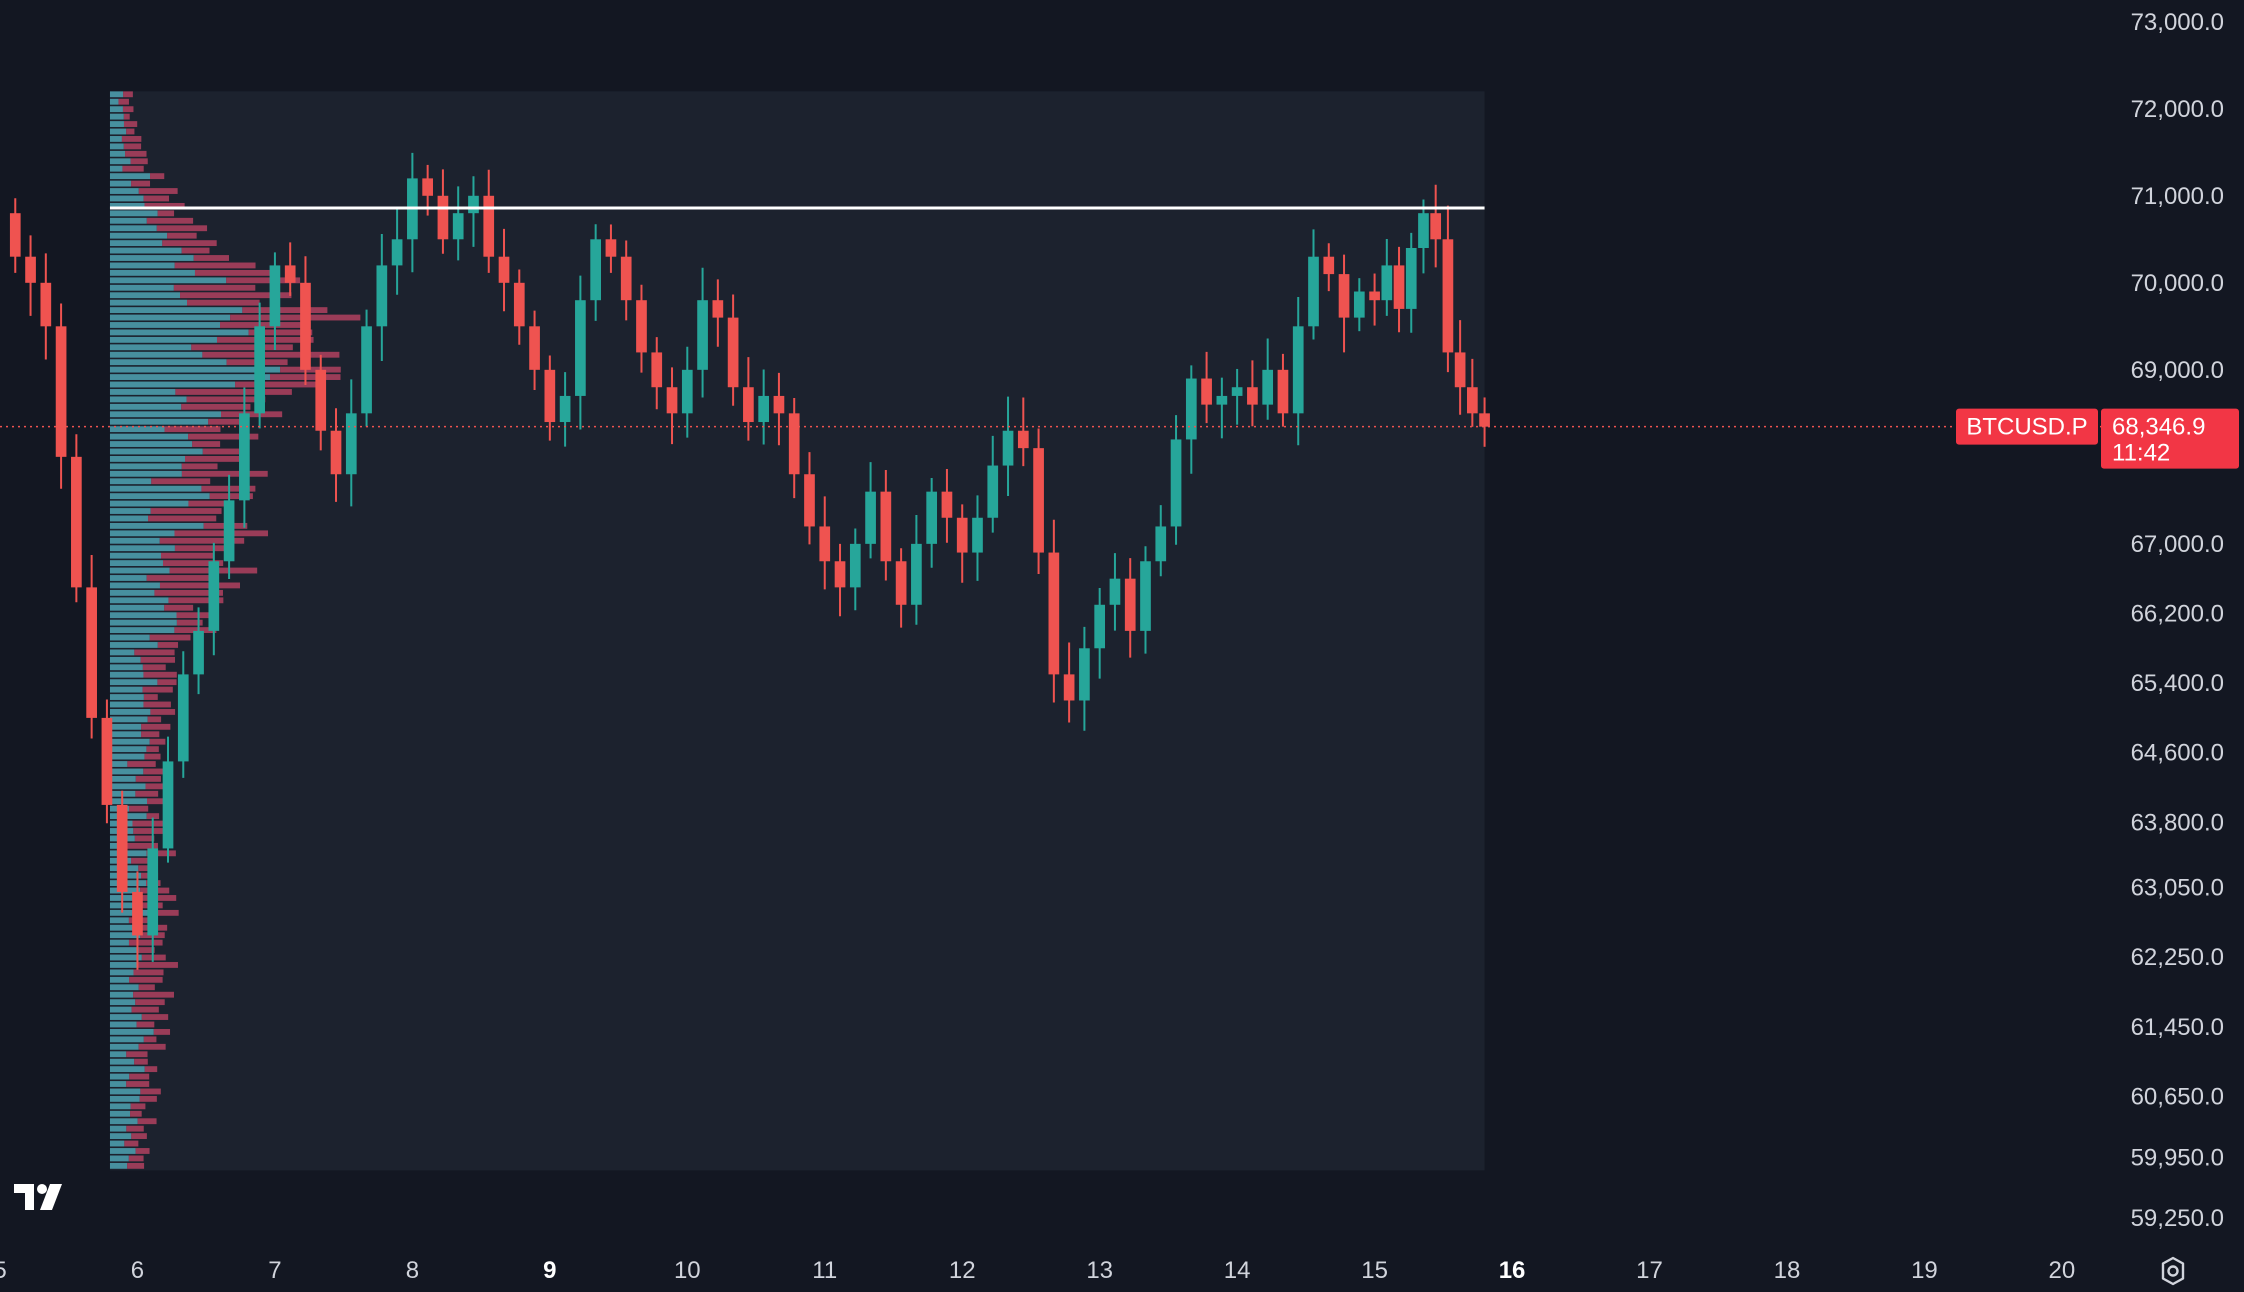 This screenshot has width=2244, height=1292. Describe the element at coordinates (2062, 1270) in the screenshot. I see `time-tick-label: 20` at that location.